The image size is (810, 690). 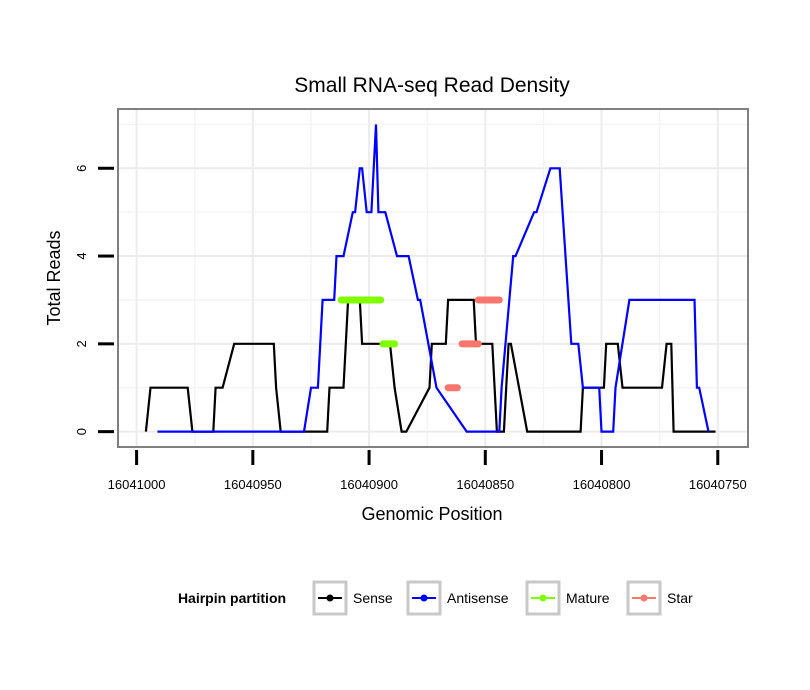 I want to click on x-tick-label: 16040900, so click(x=369, y=484).